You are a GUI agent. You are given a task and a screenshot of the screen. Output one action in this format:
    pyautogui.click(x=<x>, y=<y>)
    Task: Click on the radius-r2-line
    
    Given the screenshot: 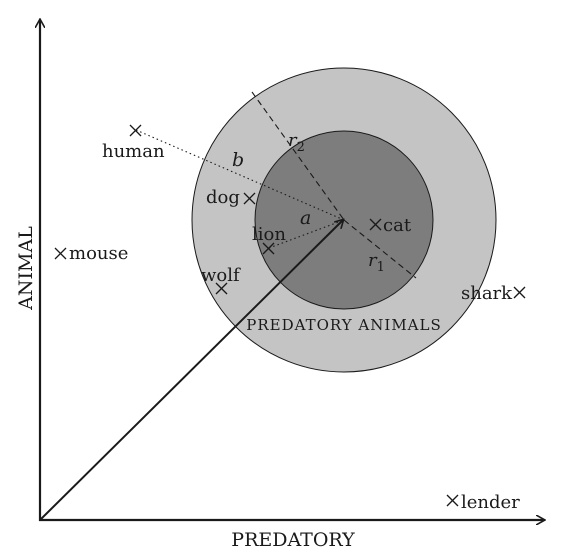 What is the action you would take?
    pyautogui.click(x=298, y=156)
    